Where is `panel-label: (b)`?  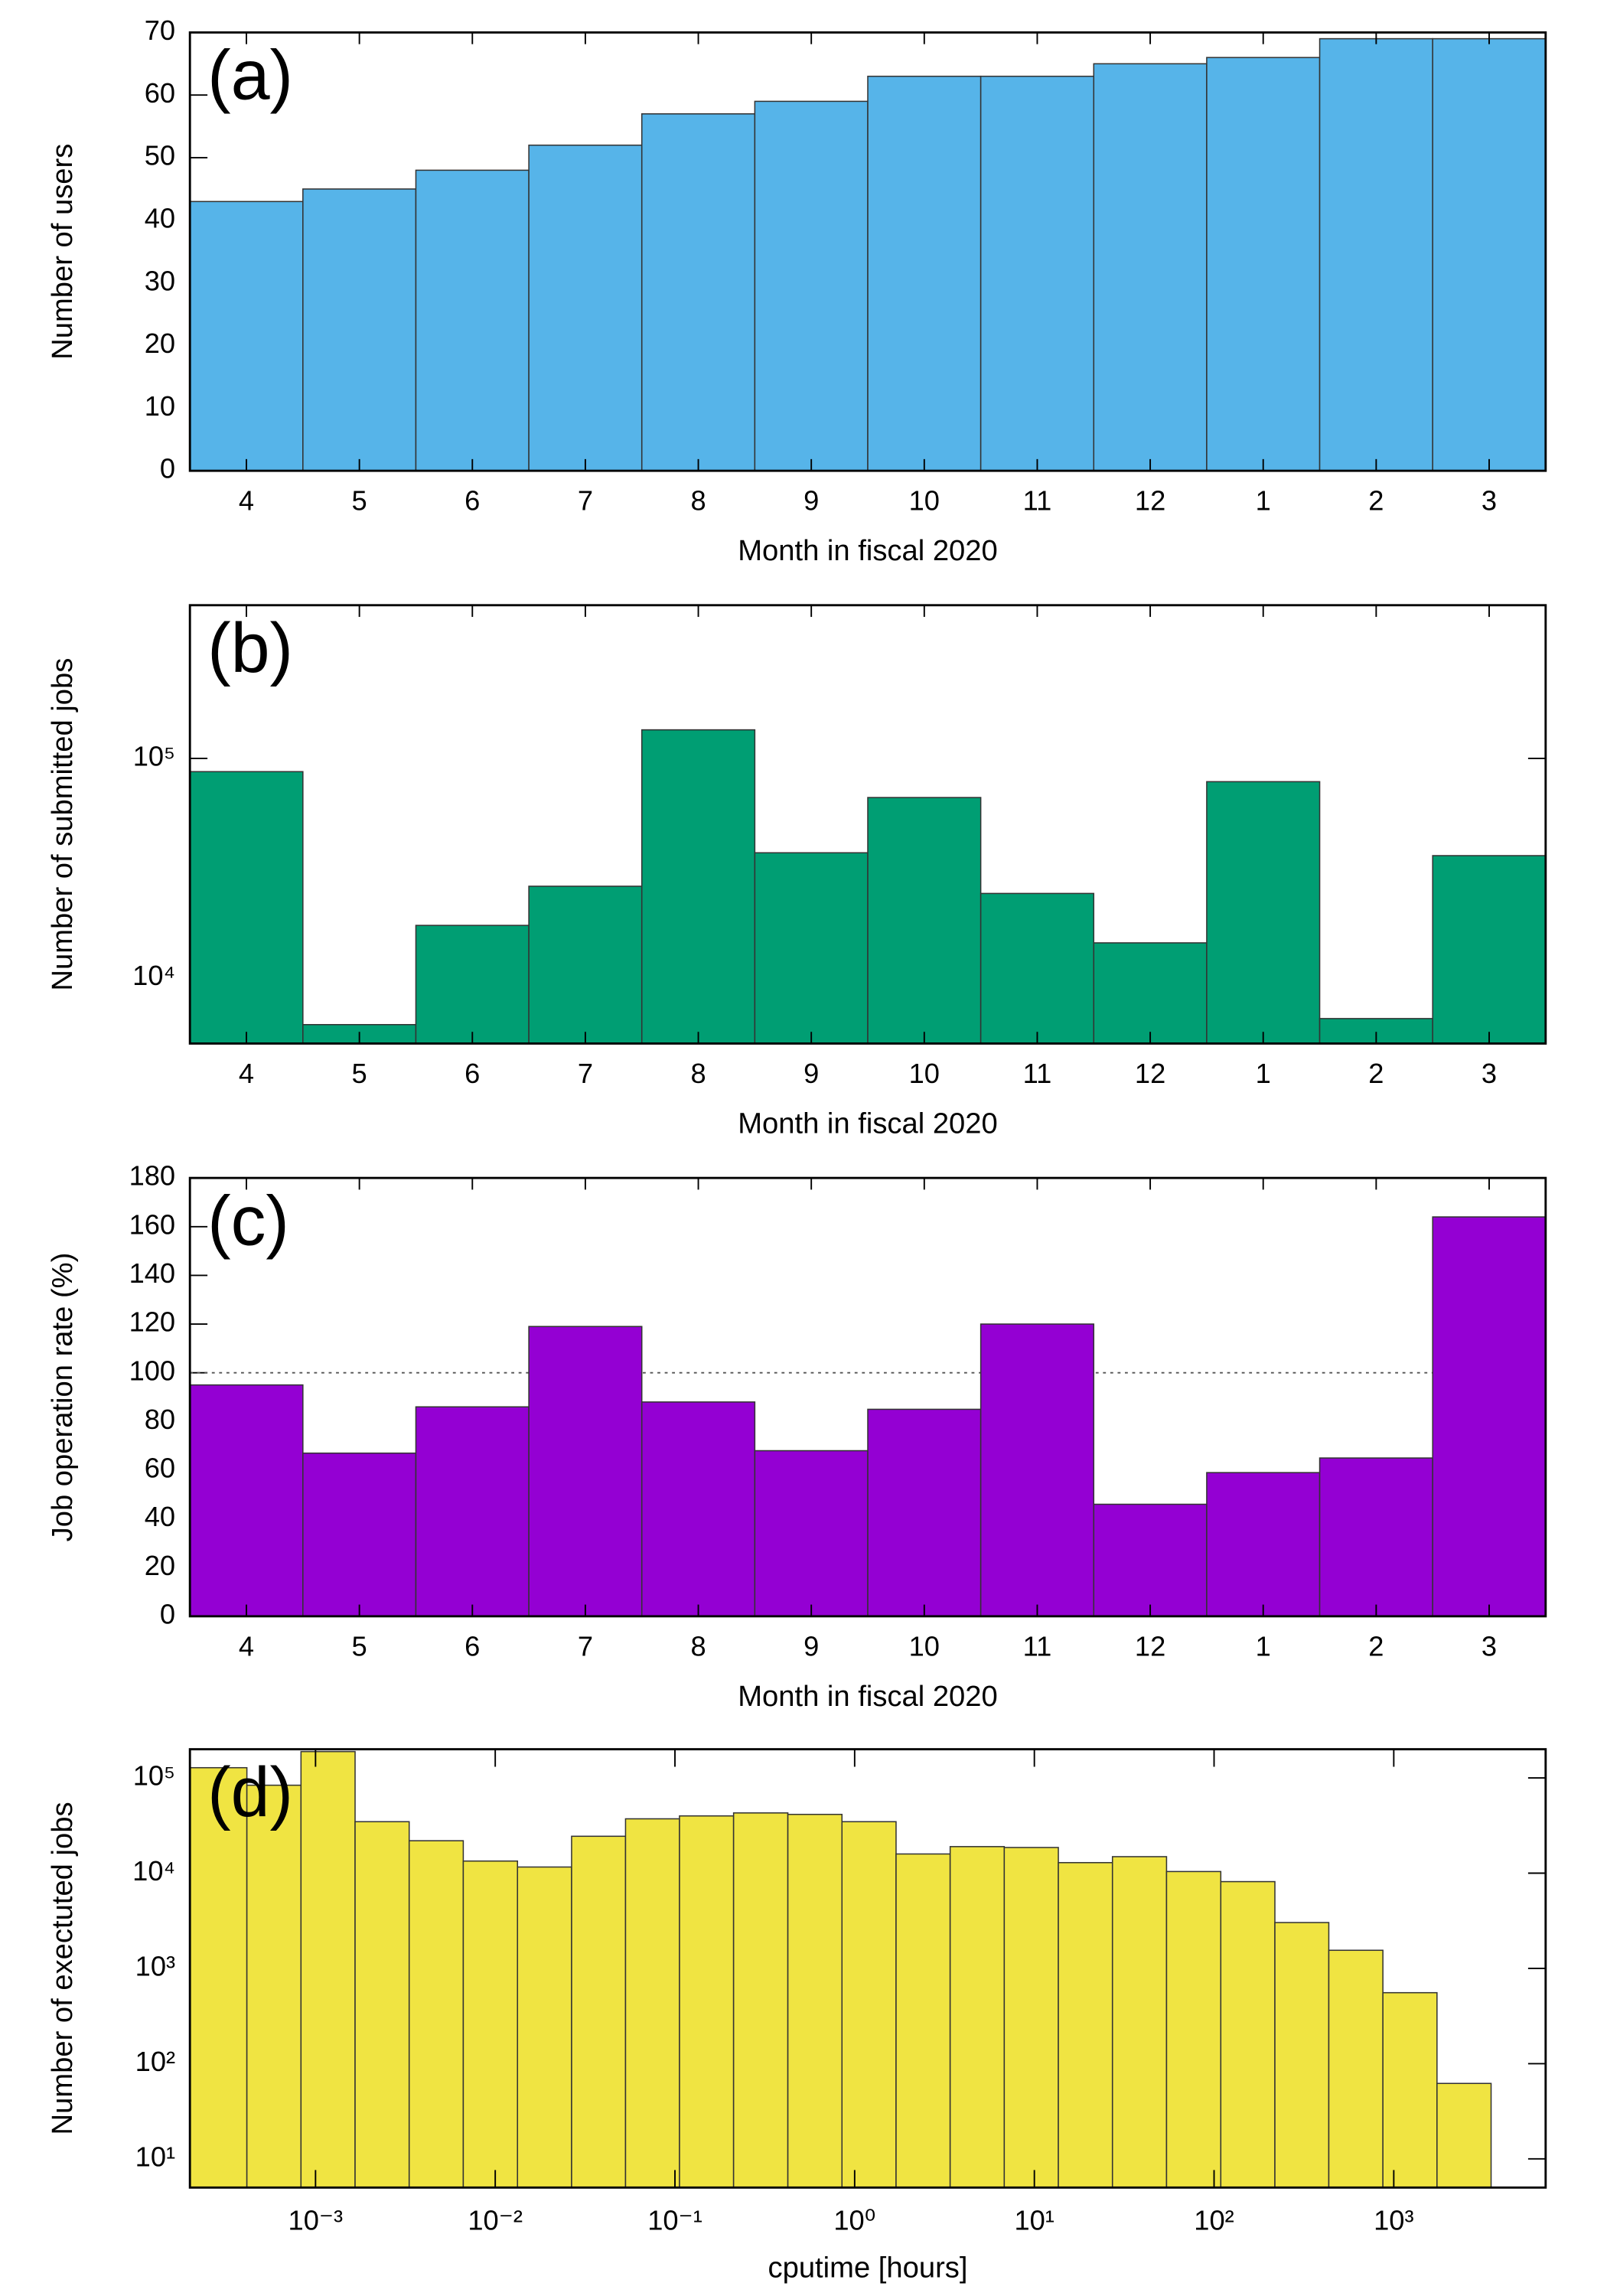
panel-label: (b) is located at coordinates (250, 648).